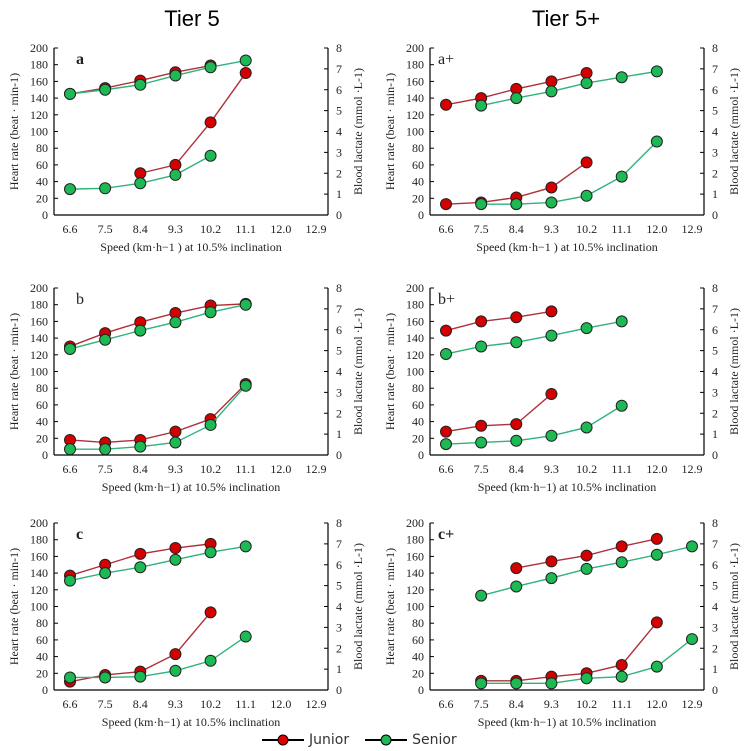  What do you see at coordinates (734, 131) in the screenshot?
I see `right-axis-title: Blood lactate (mmol ·L-1)` at bounding box center [734, 131].